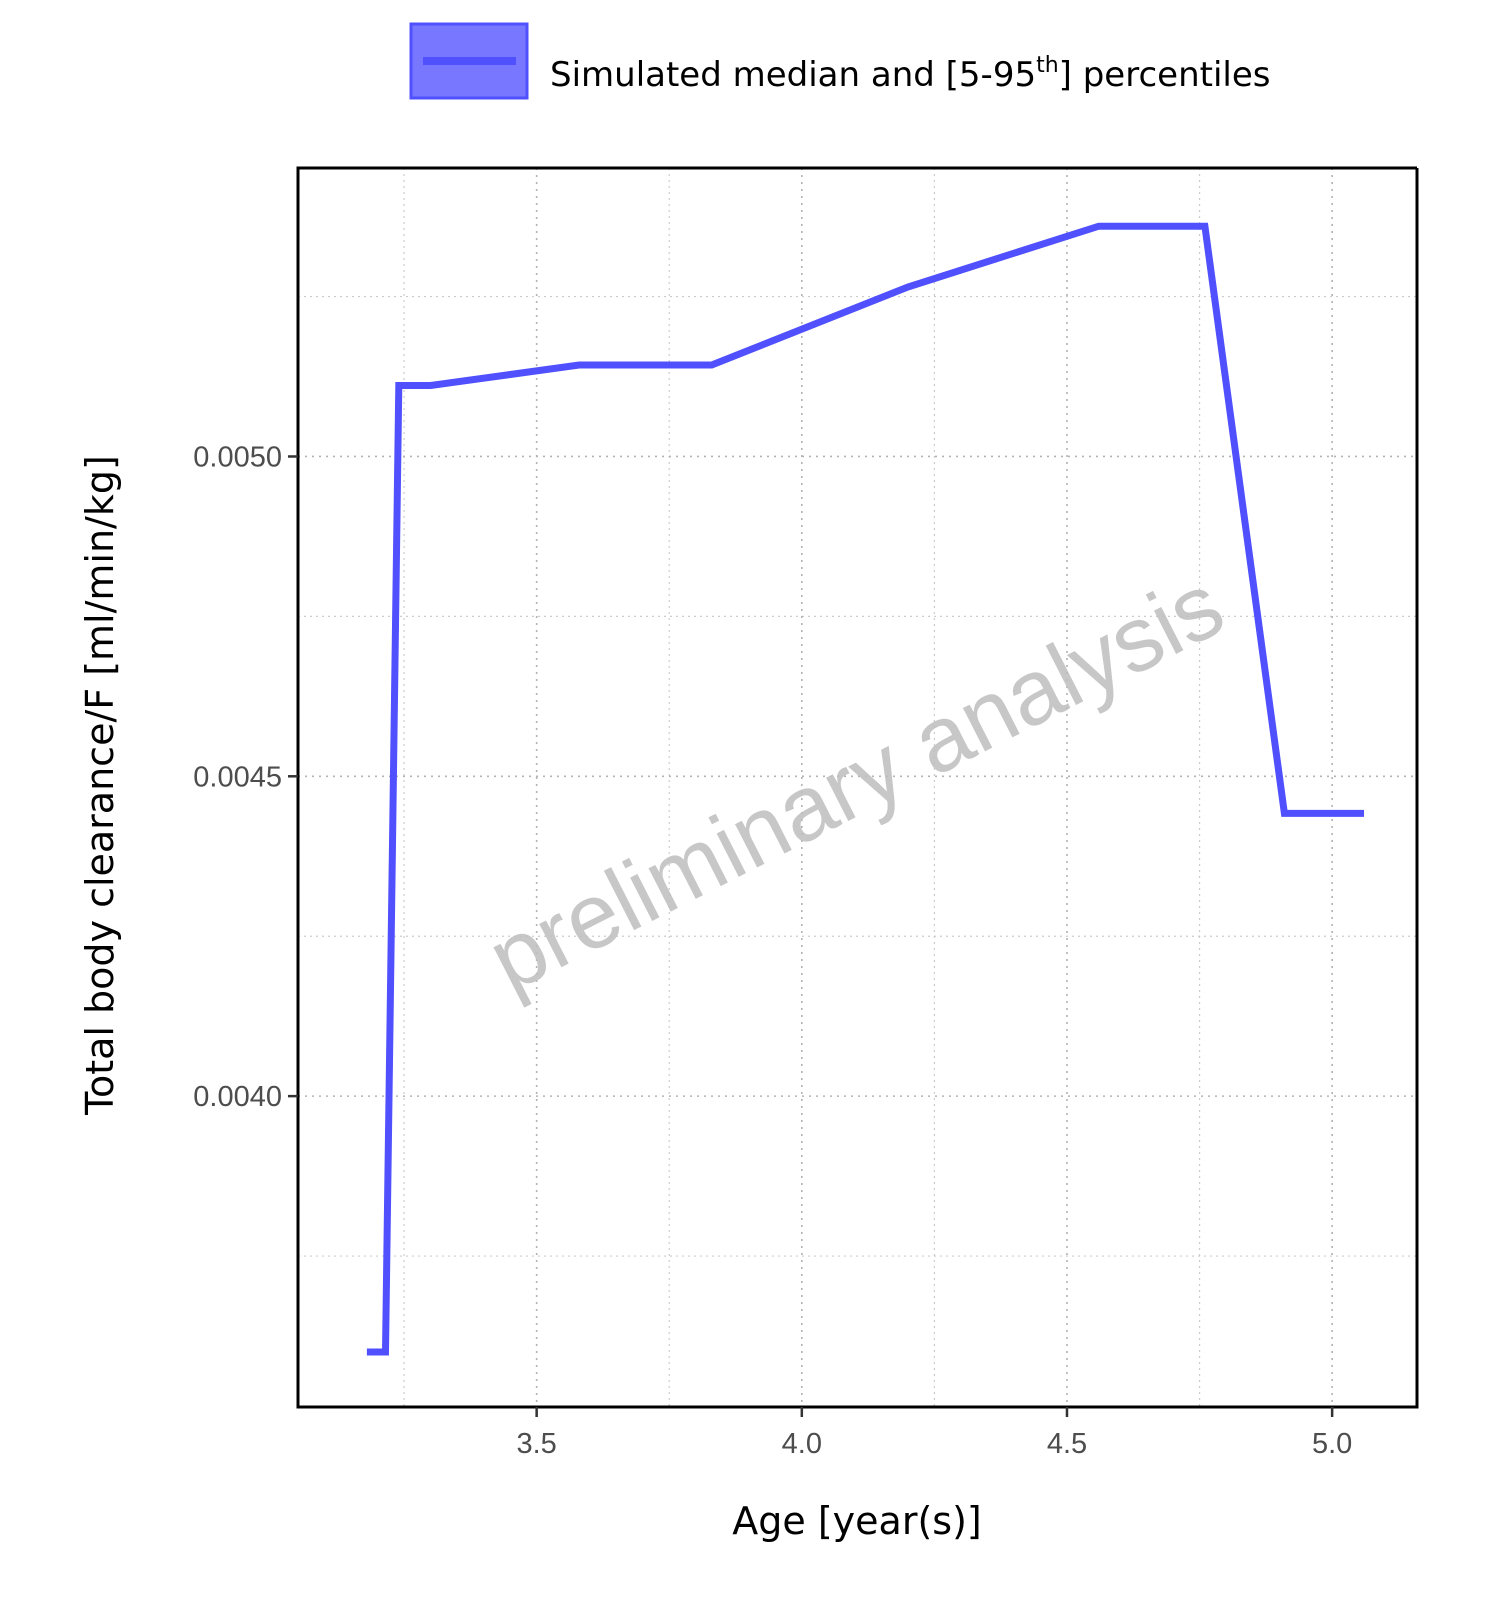 The width and height of the screenshot is (1500, 1624). I want to click on x-axis-title: Age [year(s)], so click(856, 1521).